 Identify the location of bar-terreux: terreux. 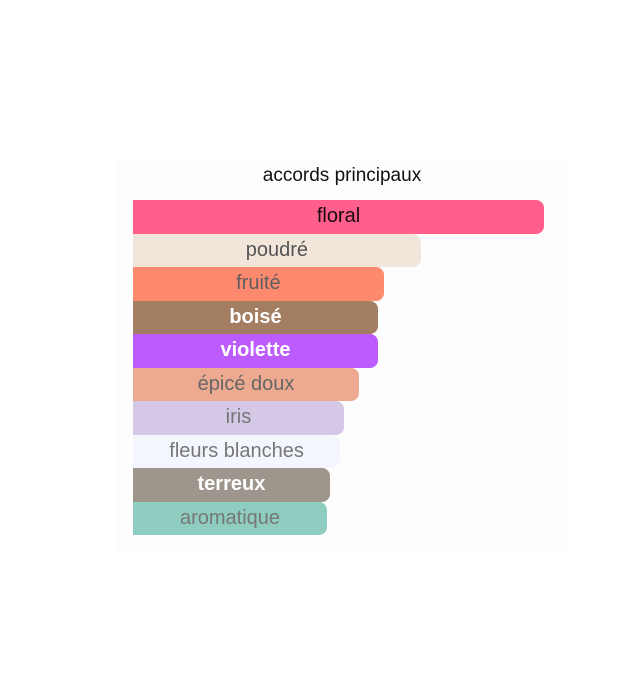
(231, 485).